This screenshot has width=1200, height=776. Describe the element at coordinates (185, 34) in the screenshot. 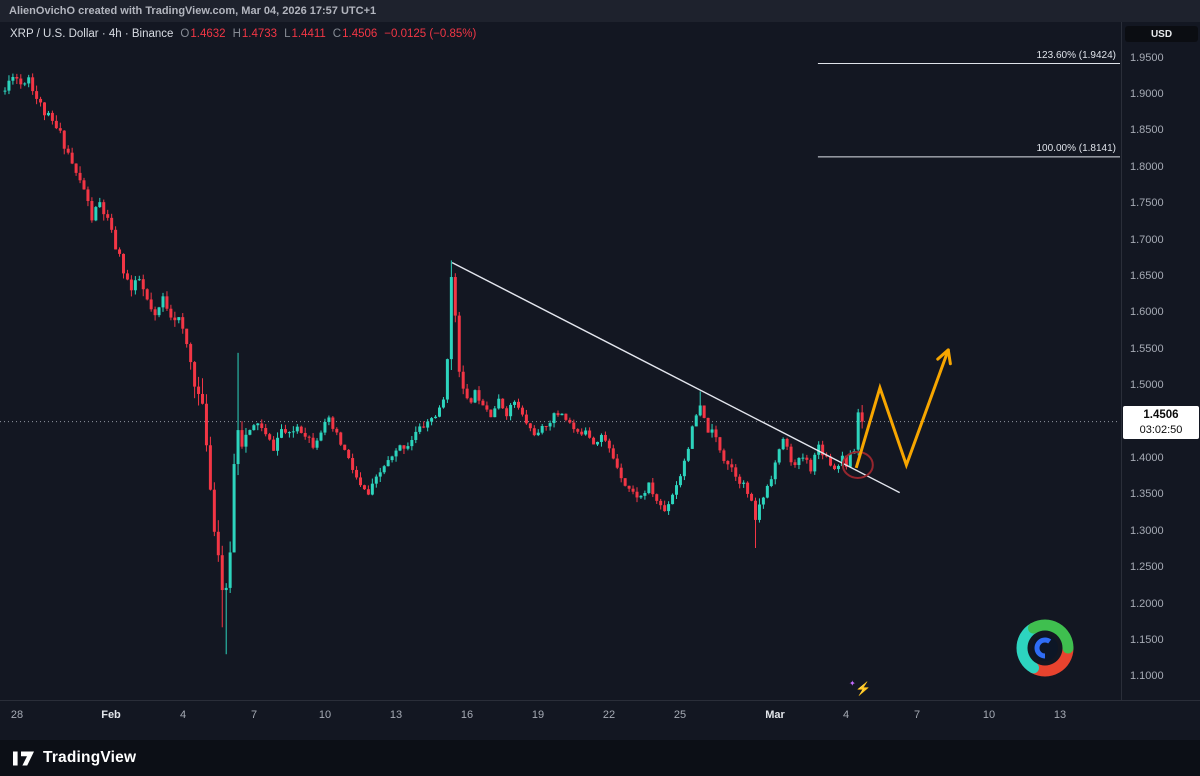

I see `ohlc-open-label: O` at that location.